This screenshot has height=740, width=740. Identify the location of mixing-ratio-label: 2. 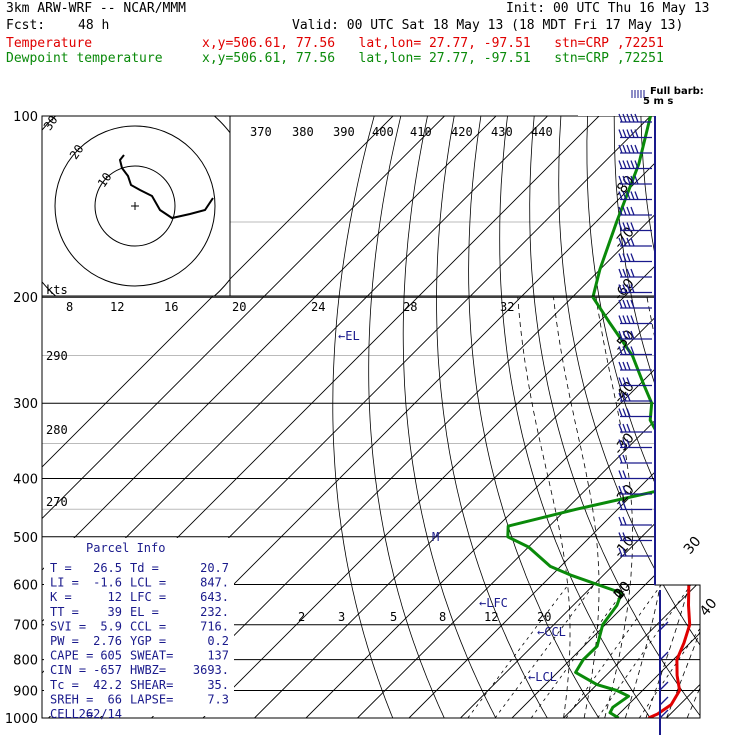
(301, 617).